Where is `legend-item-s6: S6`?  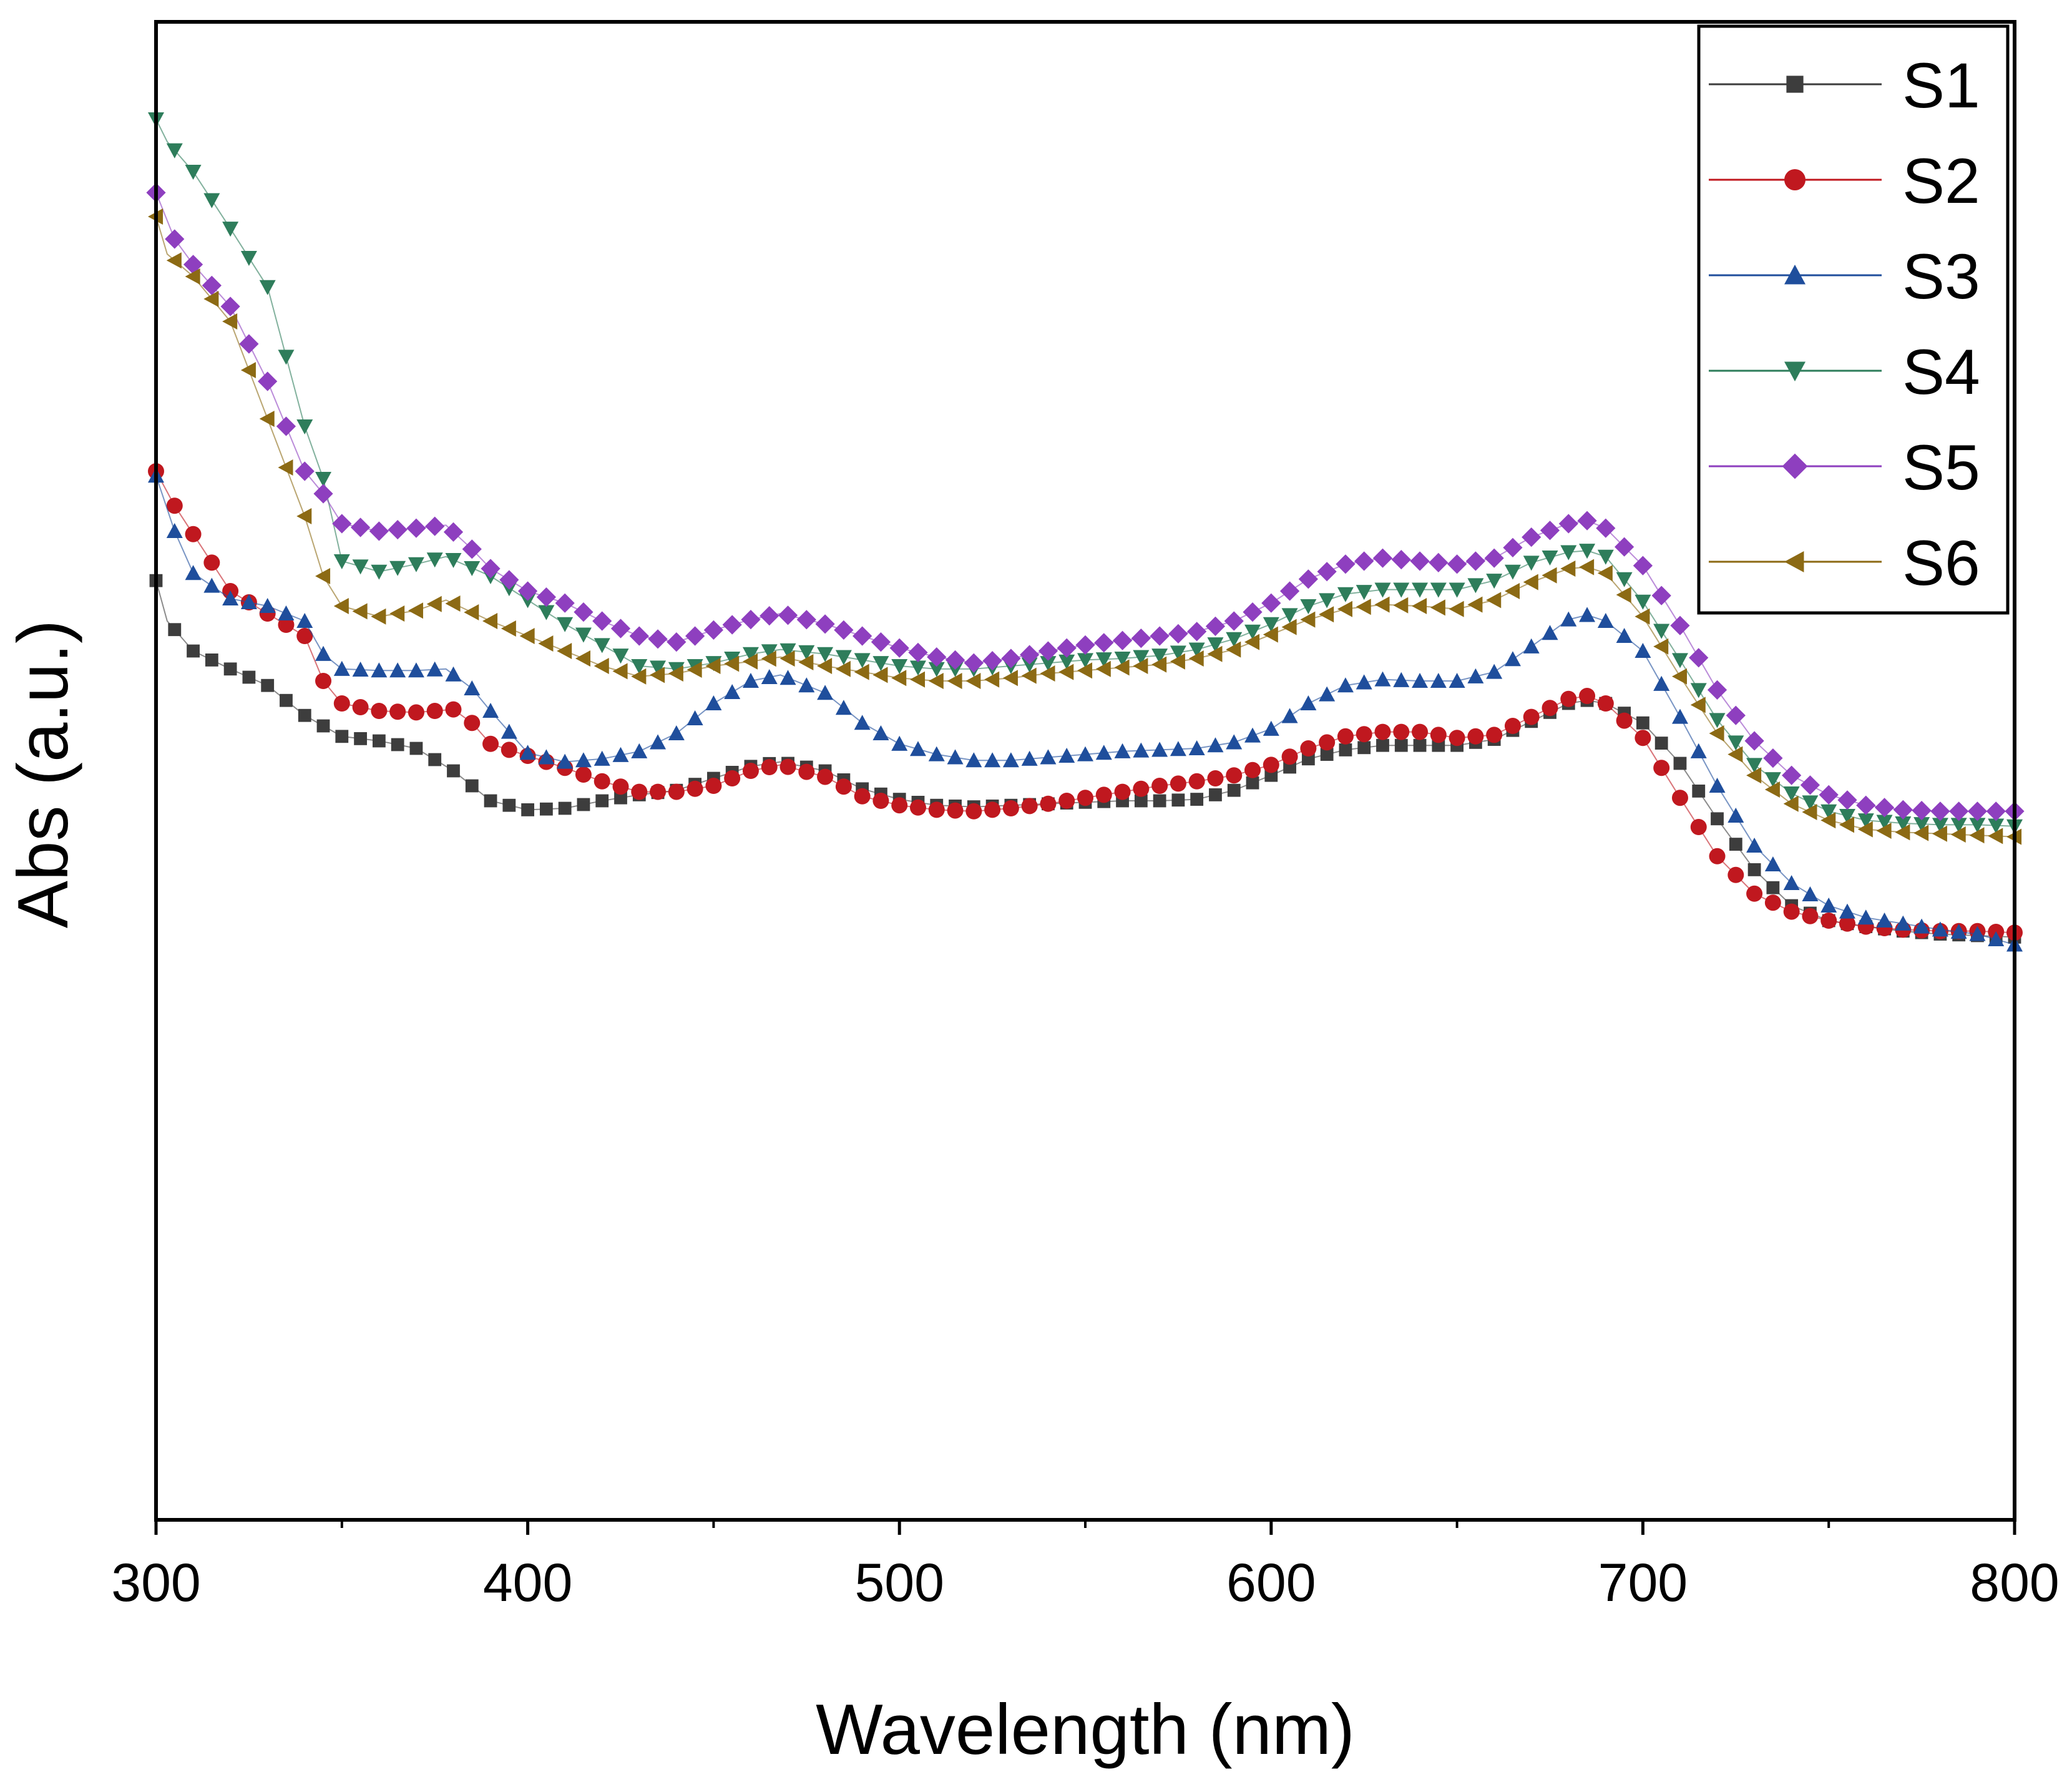
legend-item-s6: S6 is located at coordinates (1845, 563).